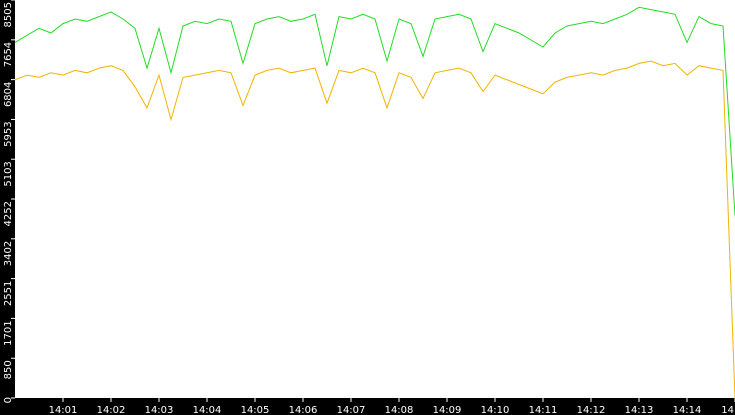 Image resolution: width=735 pixels, height=415 pixels. What do you see at coordinates (727, 410) in the screenshot?
I see `x-tick-label: 14` at bounding box center [727, 410].